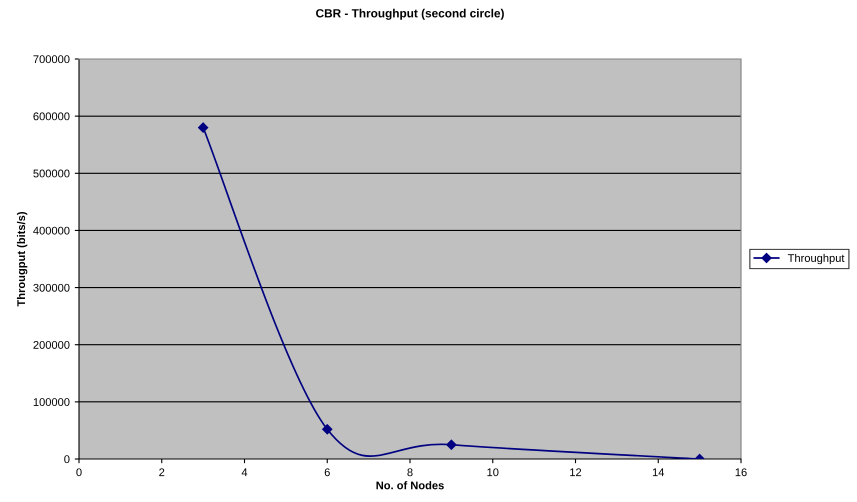 This screenshot has height=502, width=857. I want to click on y-tick-label: 100000, so click(52, 402).